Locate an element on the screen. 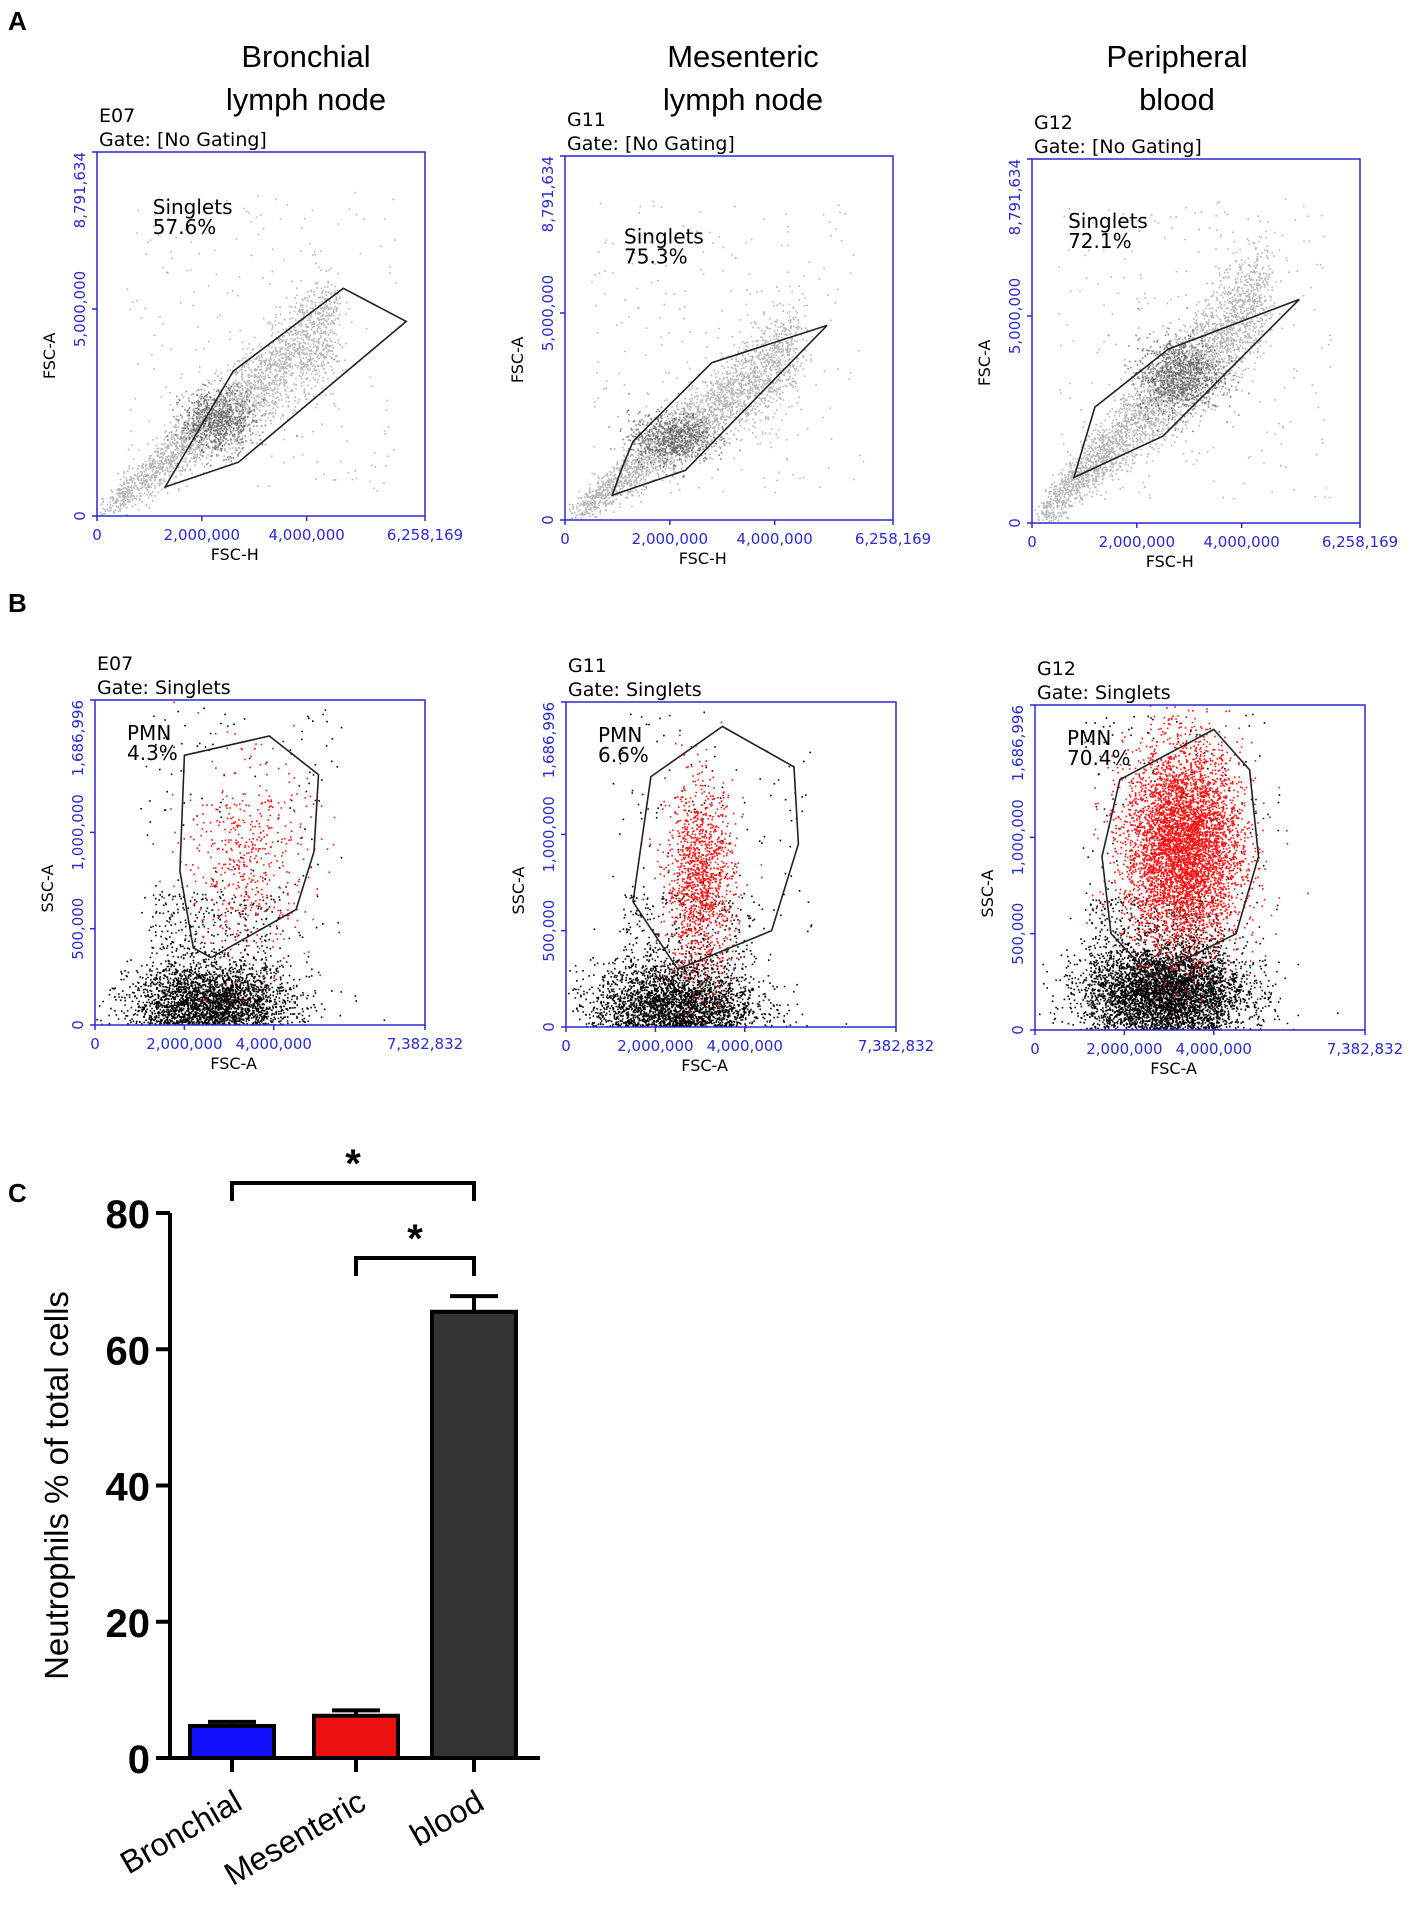 The height and width of the screenshot is (1914, 1409). sample-title-peripheral-line1: Peripheral is located at coordinates (1176, 56).